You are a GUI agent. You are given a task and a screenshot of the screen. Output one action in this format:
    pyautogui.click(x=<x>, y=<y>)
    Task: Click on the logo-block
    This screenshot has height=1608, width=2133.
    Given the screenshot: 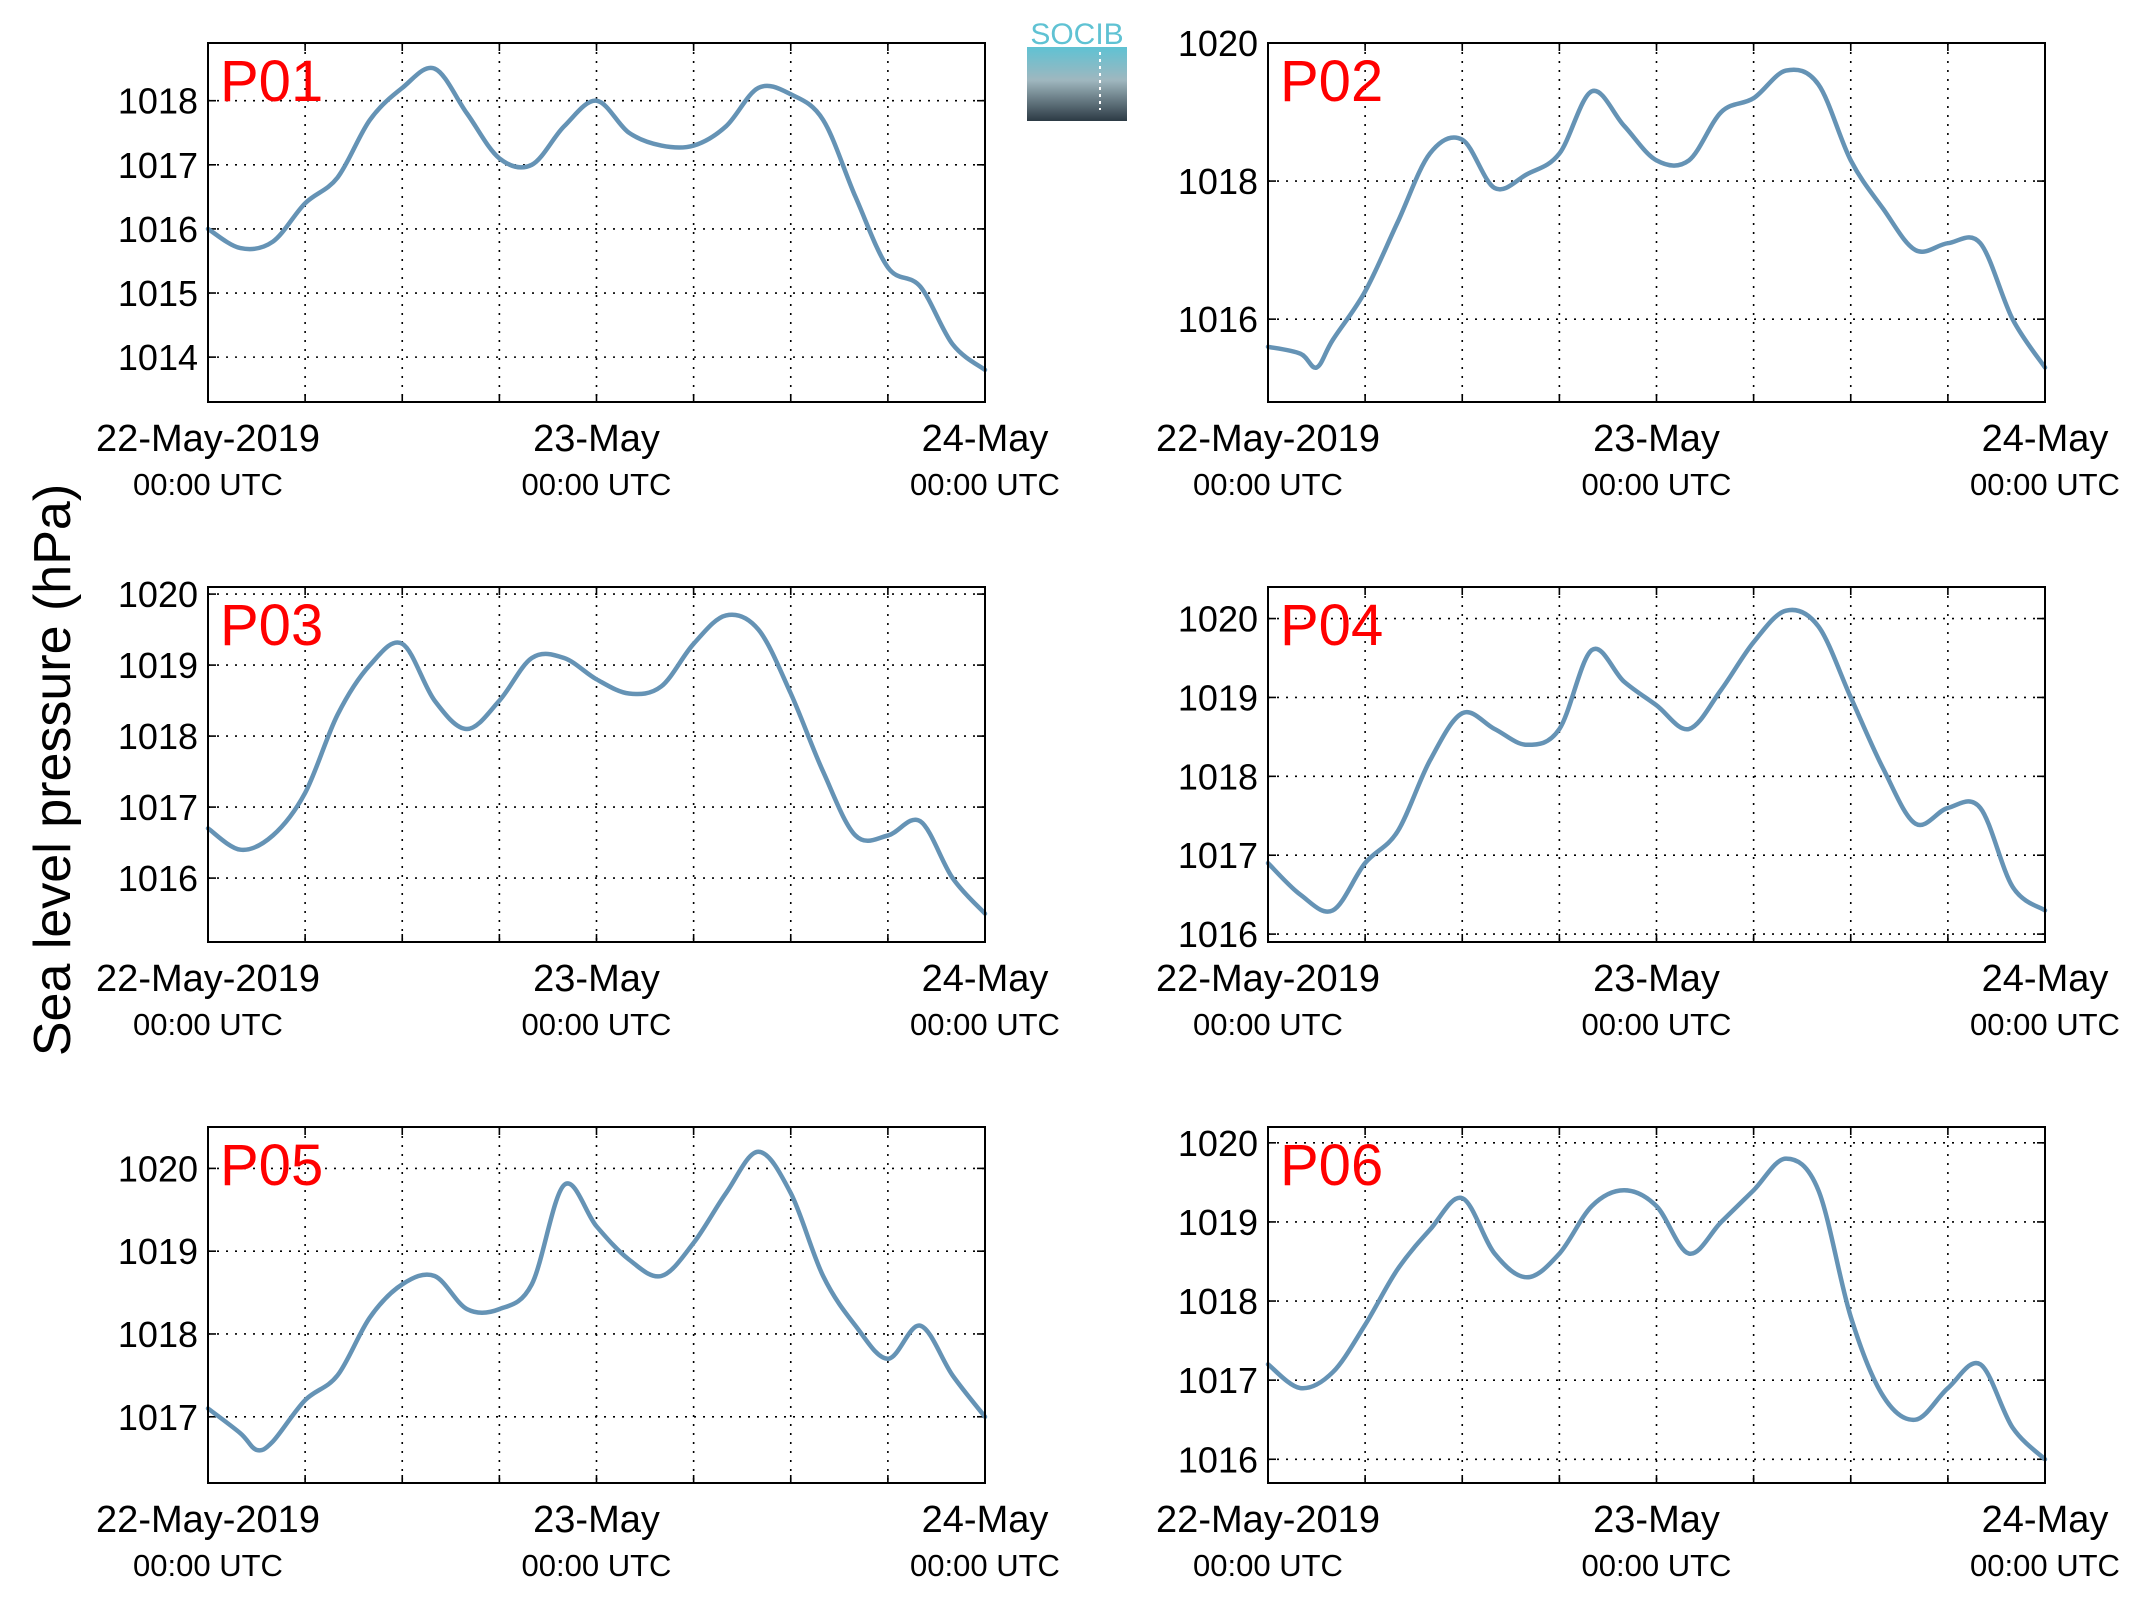 What is the action you would take?
    pyautogui.click(x=1077, y=84)
    